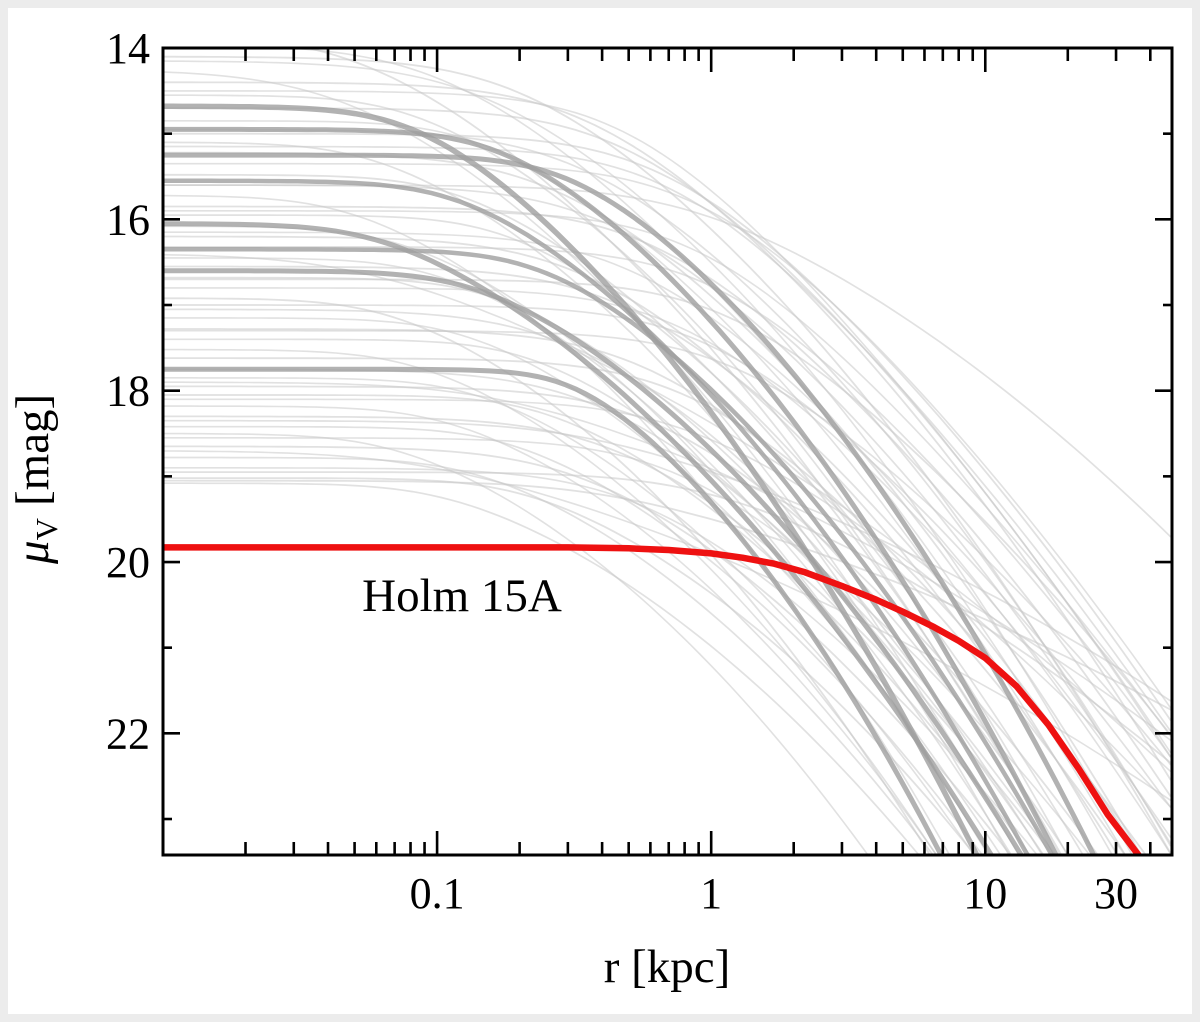 Image resolution: width=1200 pixels, height=1022 pixels. Describe the element at coordinates (33, 552) in the screenshot. I see `y-axis-symbol-mu: μ` at that location.